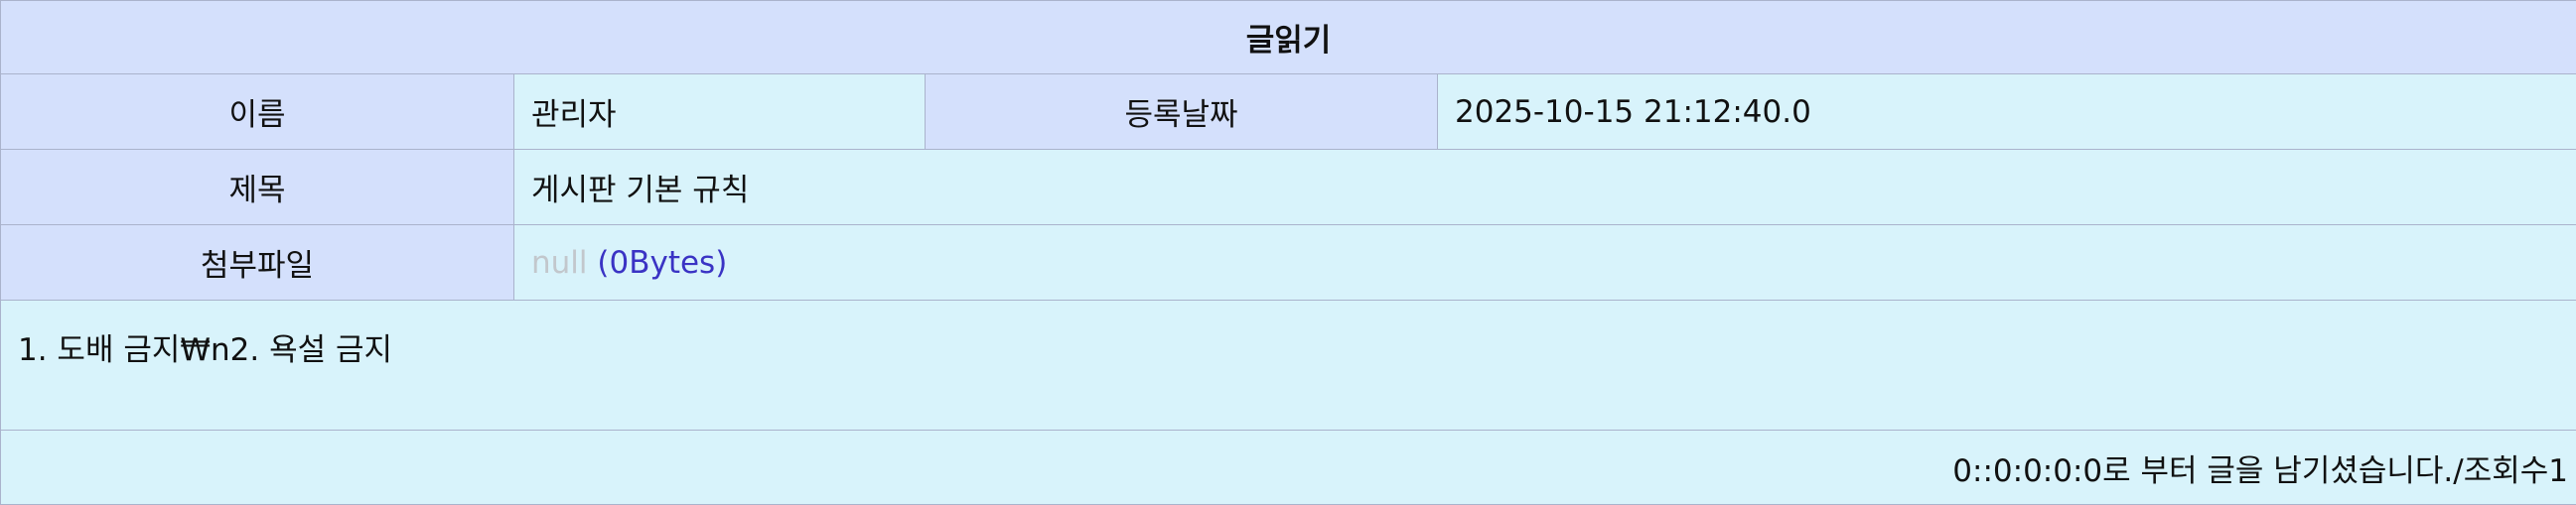  Describe the element at coordinates (257, 187) in the screenshot. I see `subject-label: 제목` at that location.